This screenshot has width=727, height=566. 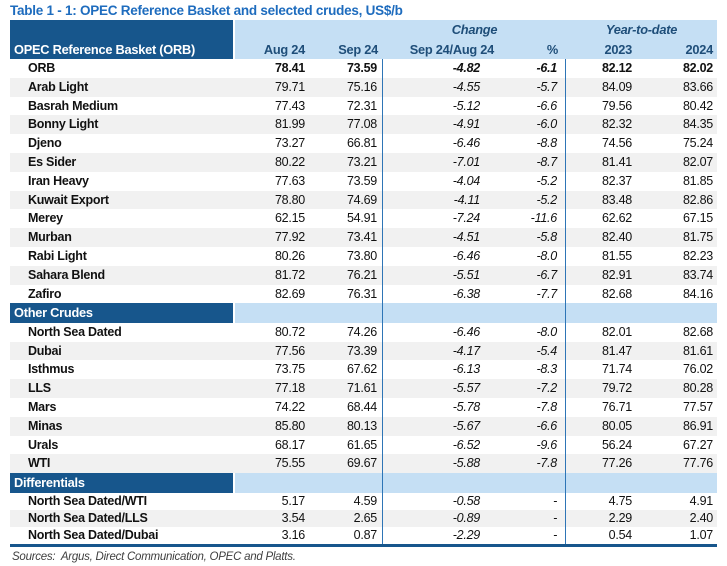 What do you see at coordinates (531, 237) in the screenshot?
I see `cell-percent: -5.8` at bounding box center [531, 237].